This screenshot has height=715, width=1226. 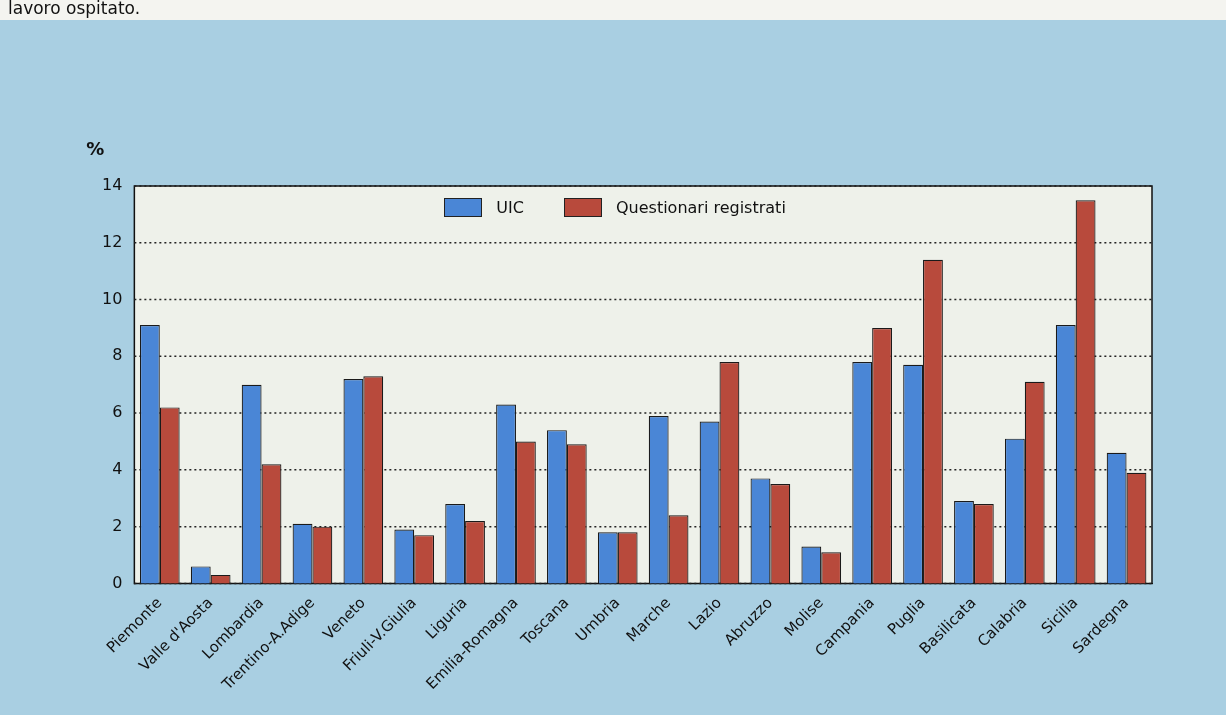 What do you see at coordinates (117, 355) in the screenshot?
I see `y-tick-label: 8` at bounding box center [117, 355].